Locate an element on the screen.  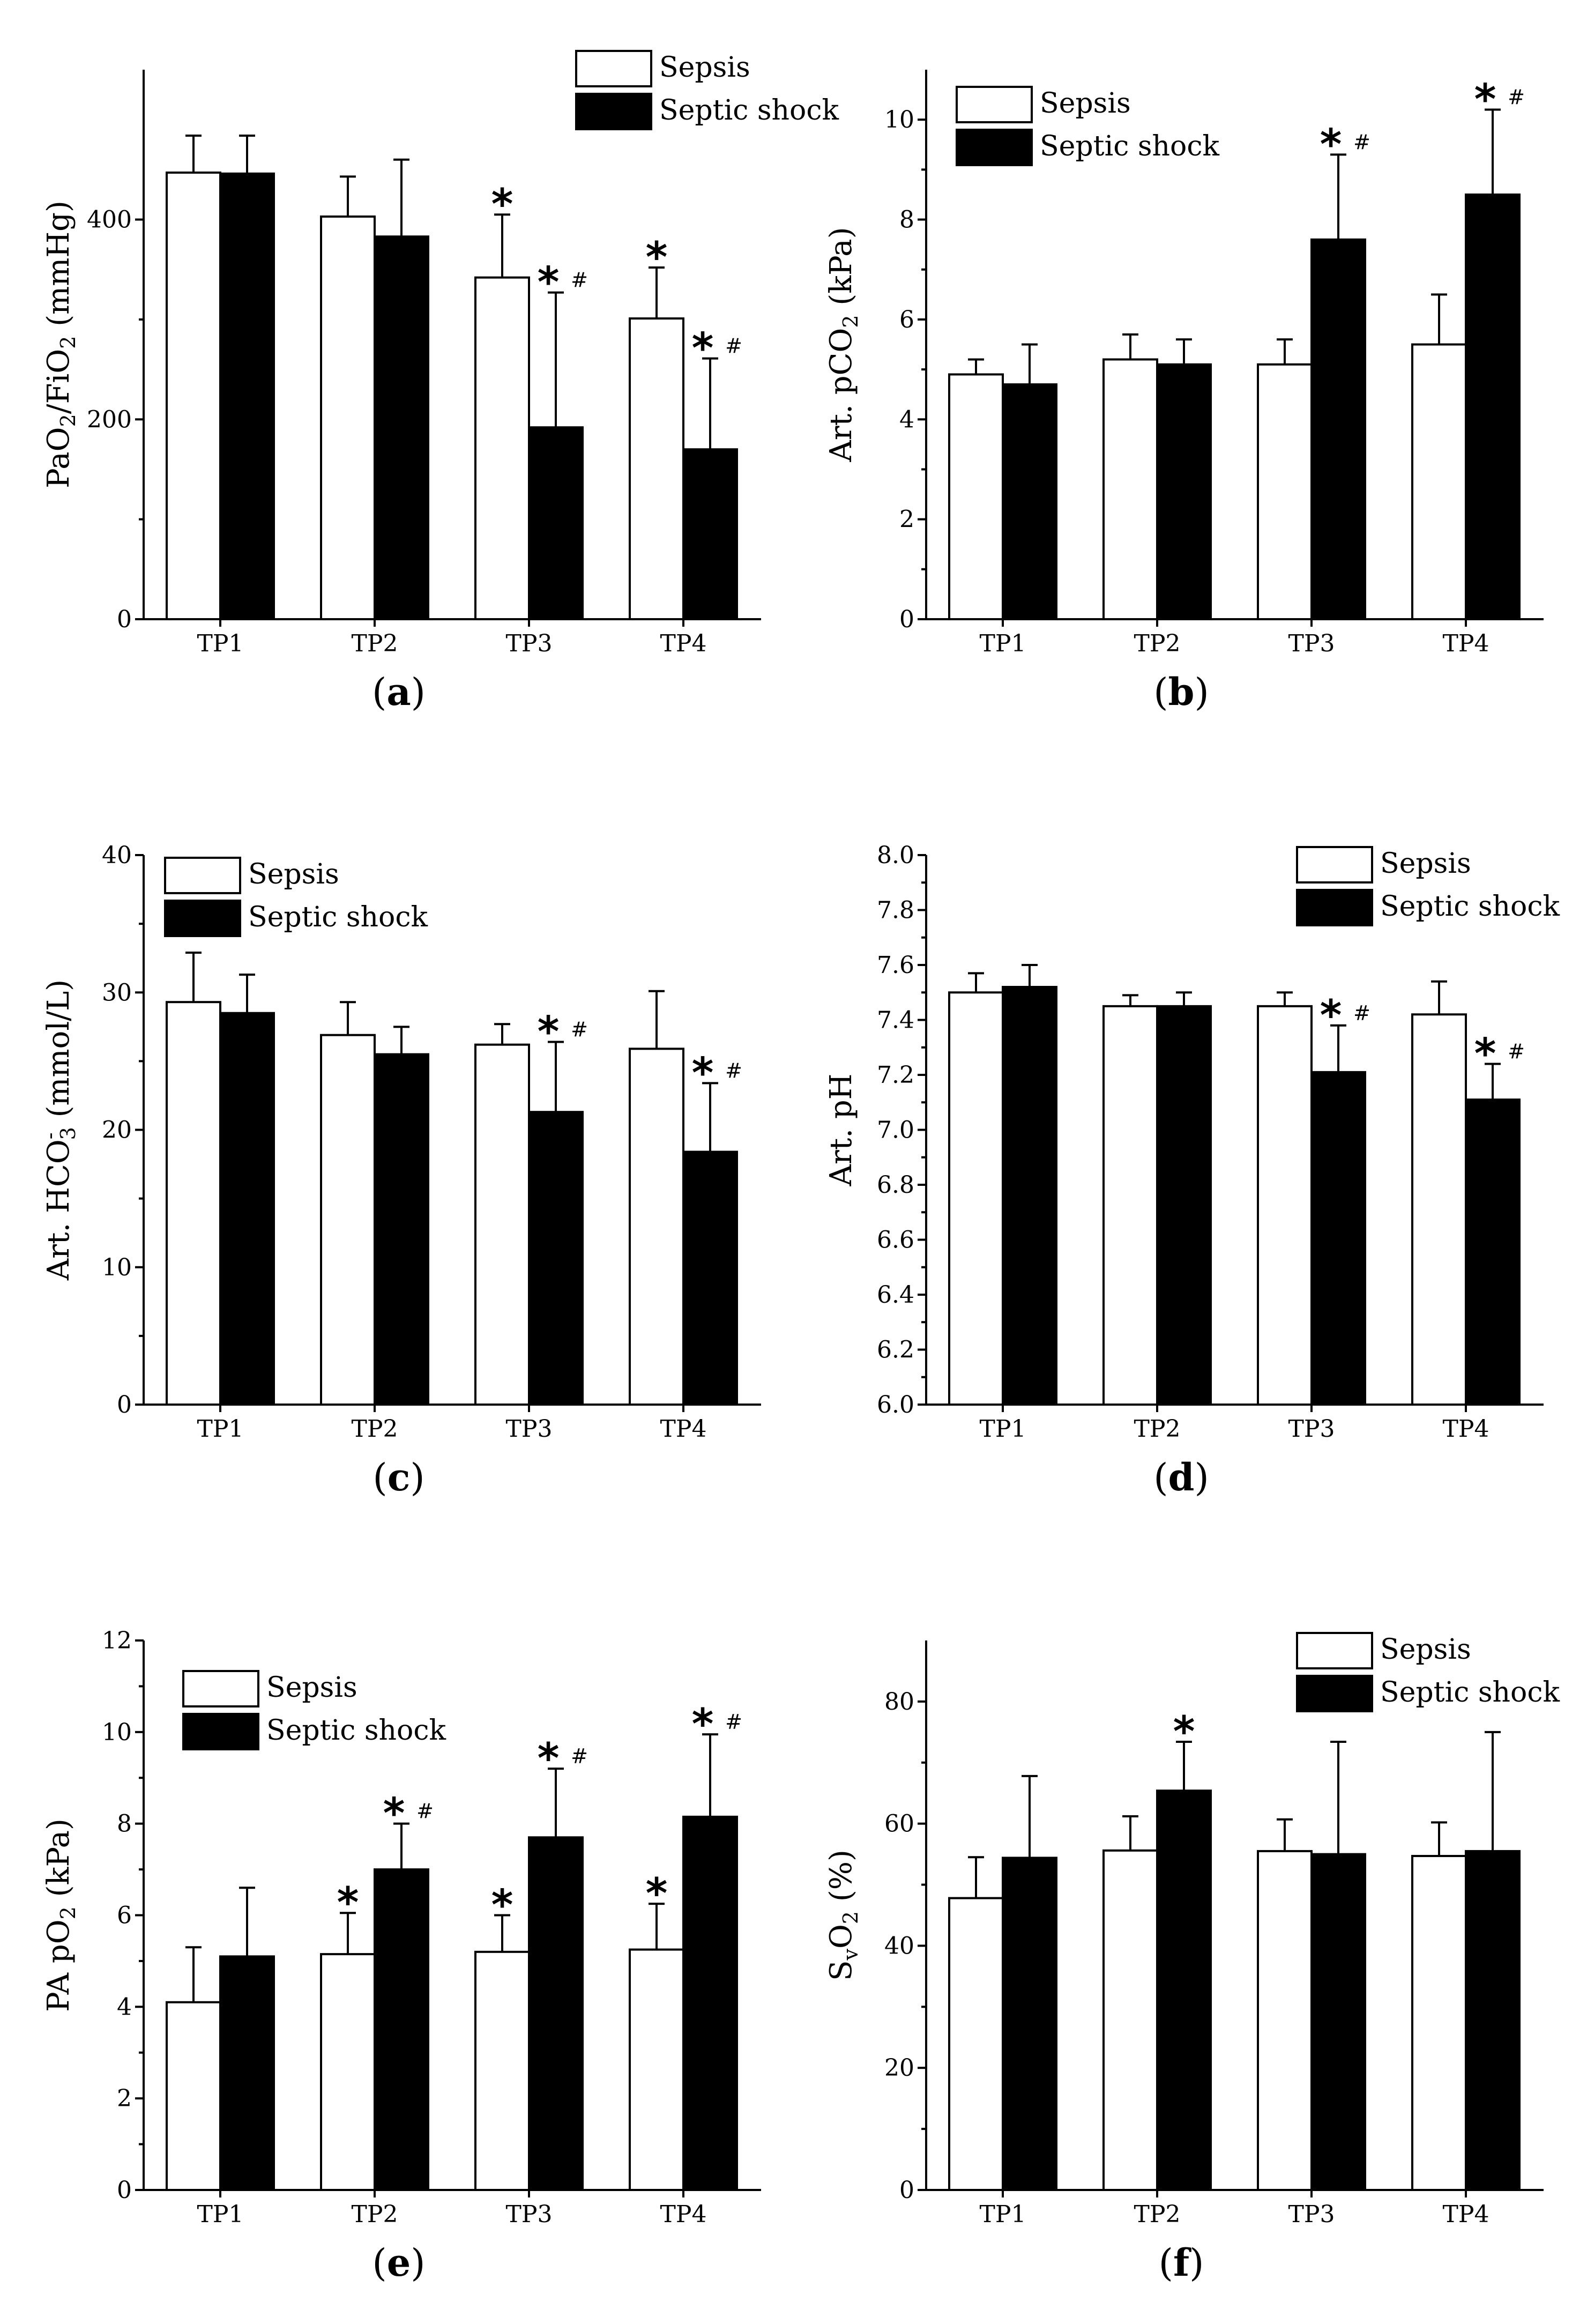
panel-letter: f is located at coordinates (1182, 2262).